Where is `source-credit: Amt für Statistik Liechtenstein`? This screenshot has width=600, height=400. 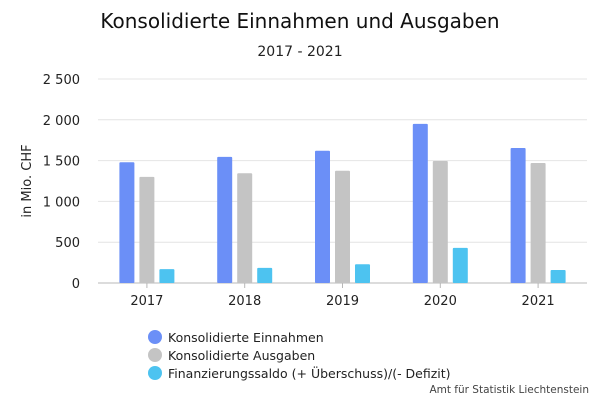
source-credit: Amt für Statistik Liechtenstein is located at coordinates (509, 390).